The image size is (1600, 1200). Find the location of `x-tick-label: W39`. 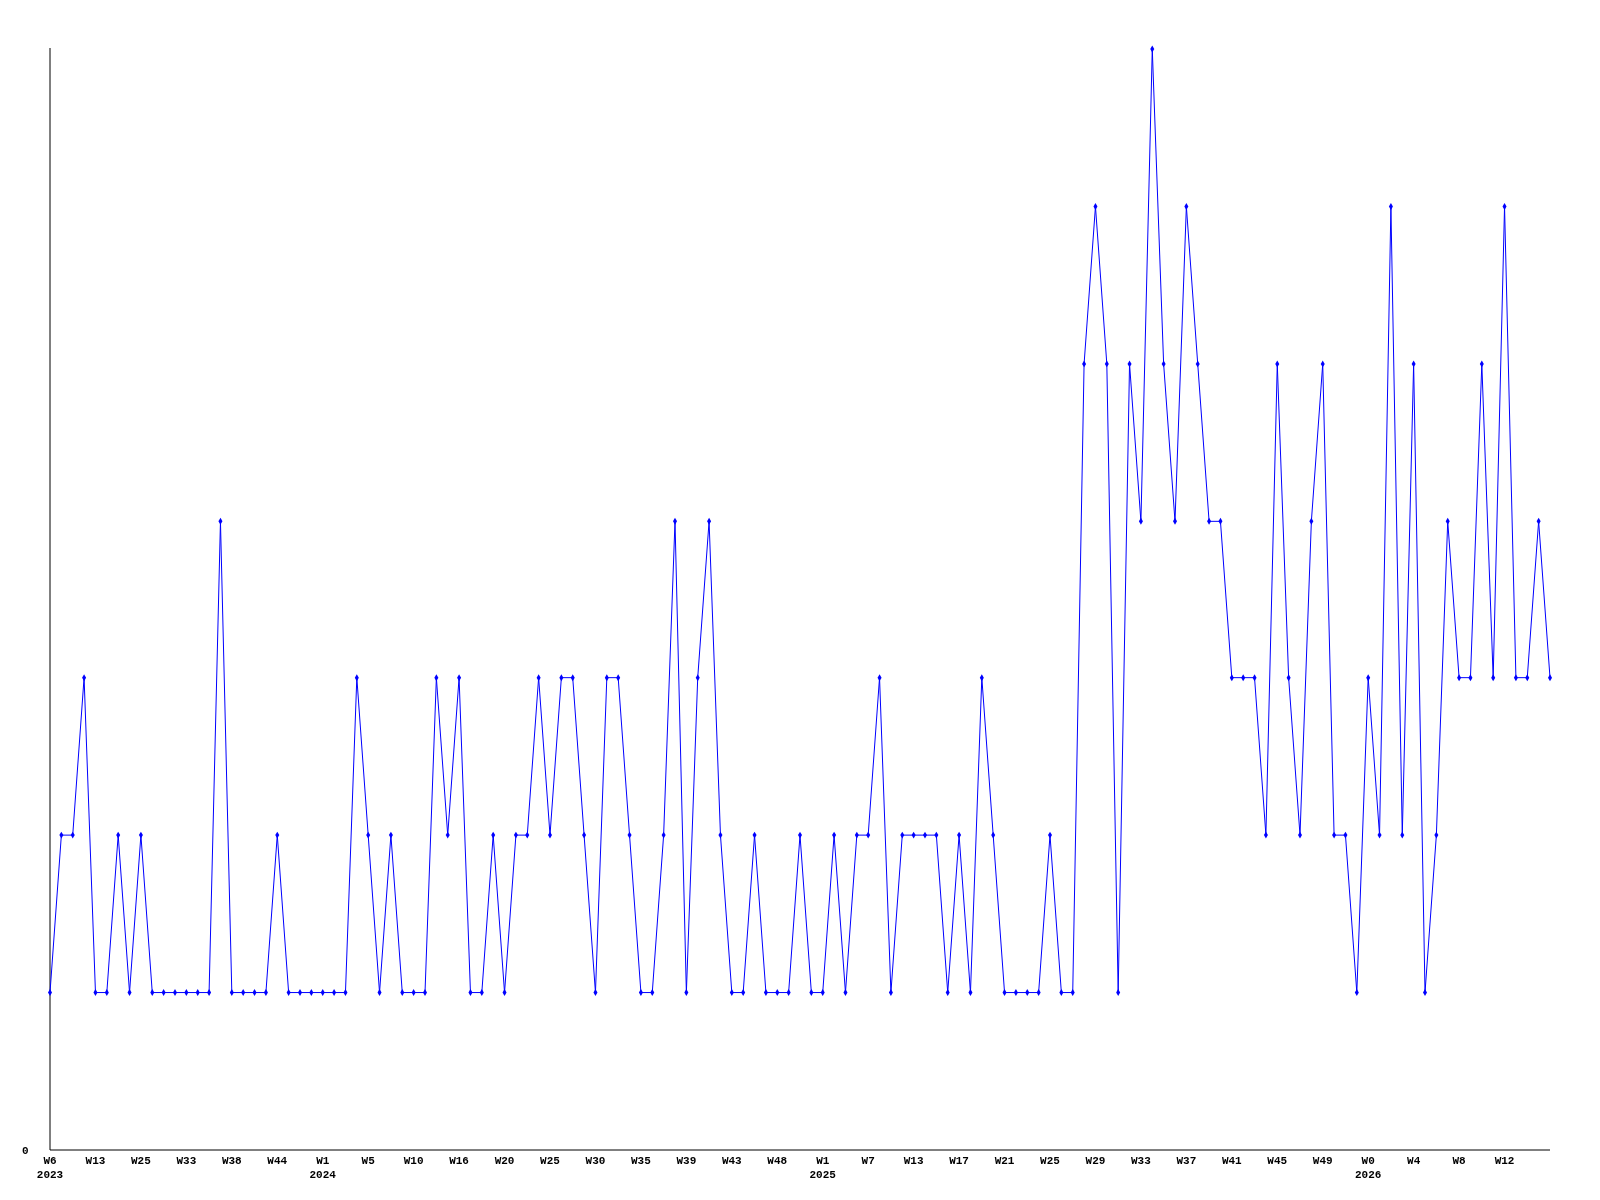

x-tick-label: W39 is located at coordinates (686, 1161).